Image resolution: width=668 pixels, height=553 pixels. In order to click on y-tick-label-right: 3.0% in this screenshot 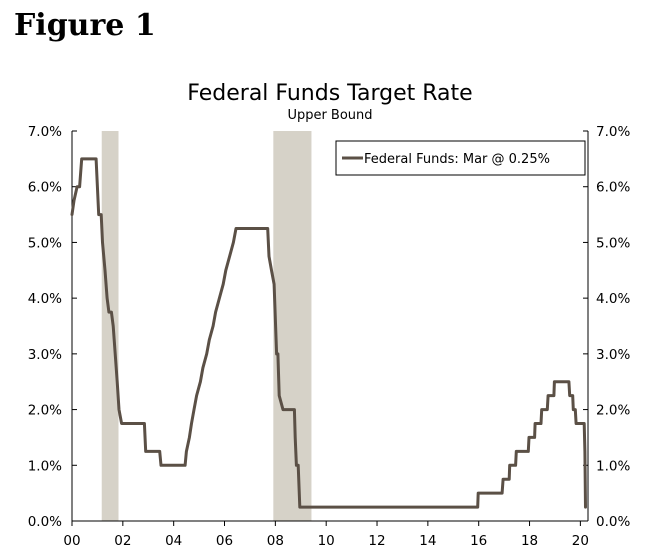, I will do `click(613, 355)`.